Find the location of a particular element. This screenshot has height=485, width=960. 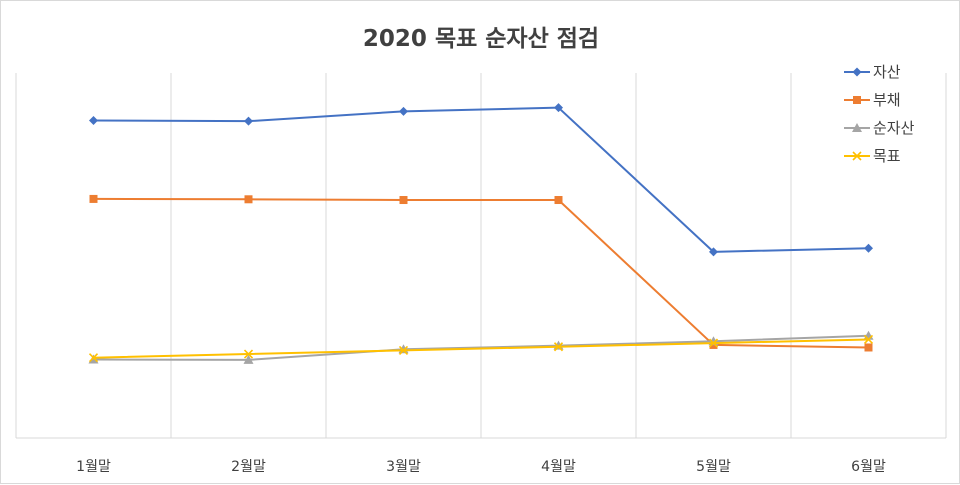

x-tick-label: 2월말 is located at coordinates (248, 467).